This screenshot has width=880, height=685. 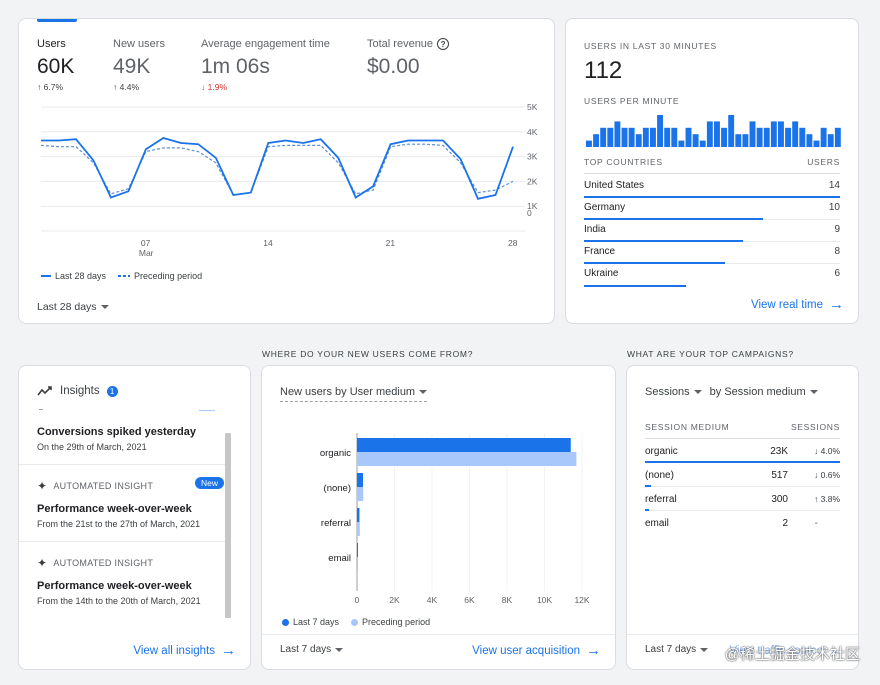 What do you see at coordinates (348, 392) in the screenshot?
I see `dropdown-label: New users by User medium` at bounding box center [348, 392].